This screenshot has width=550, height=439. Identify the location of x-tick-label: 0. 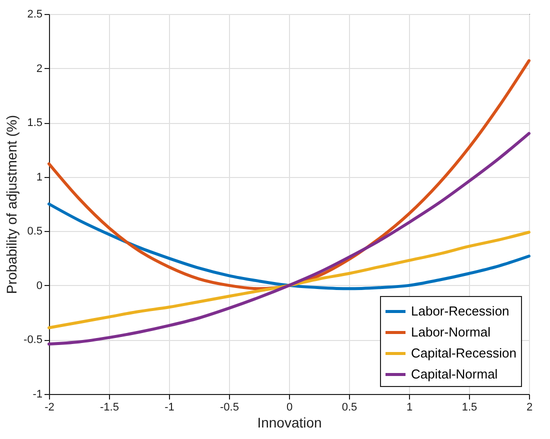
(289, 408).